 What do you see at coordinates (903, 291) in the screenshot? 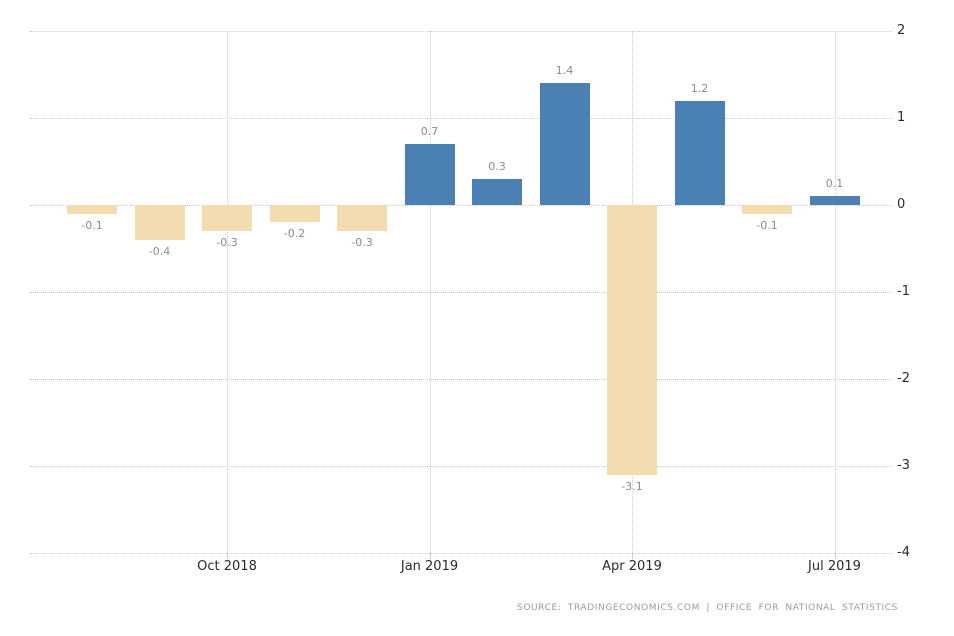
I see `y-axis-tick-label: -1` at bounding box center [903, 291].